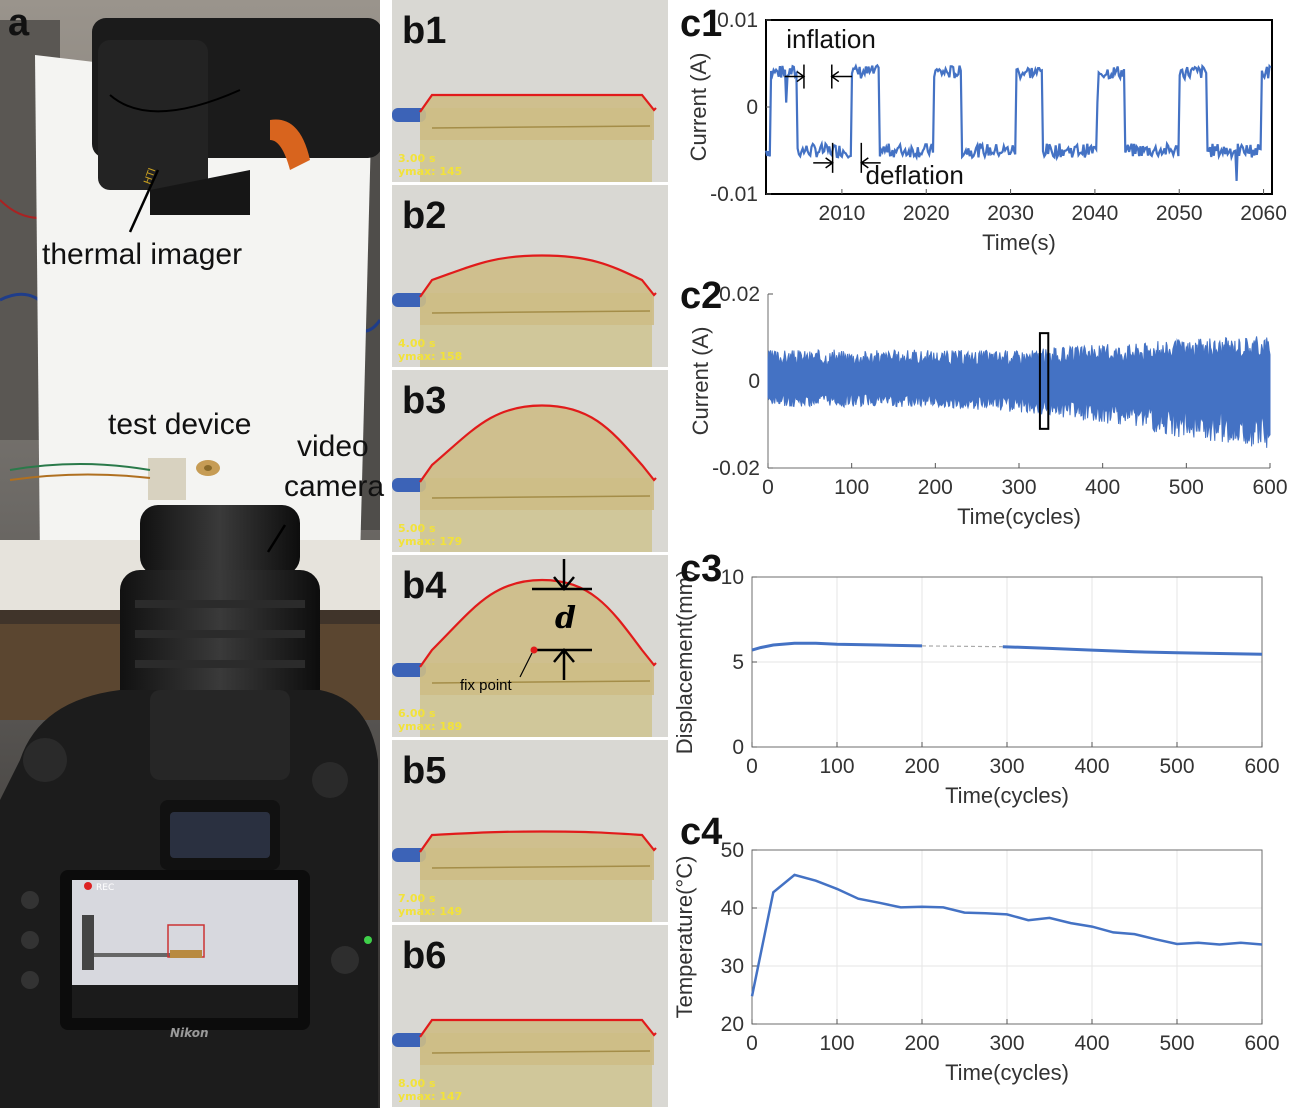 The height and width of the screenshot is (1113, 1300). What do you see at coordinates (430, 726) in the screenshot?
I see `frame-ymax-text: ymax: 189` at bounding box center [430, 726].